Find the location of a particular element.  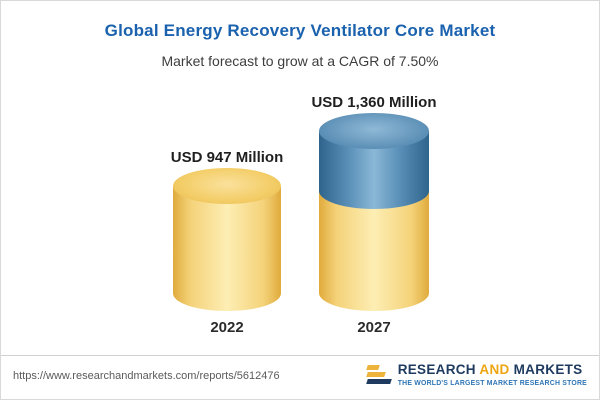

cylinder-2027-top-cap is located at coordinates (374, 131).